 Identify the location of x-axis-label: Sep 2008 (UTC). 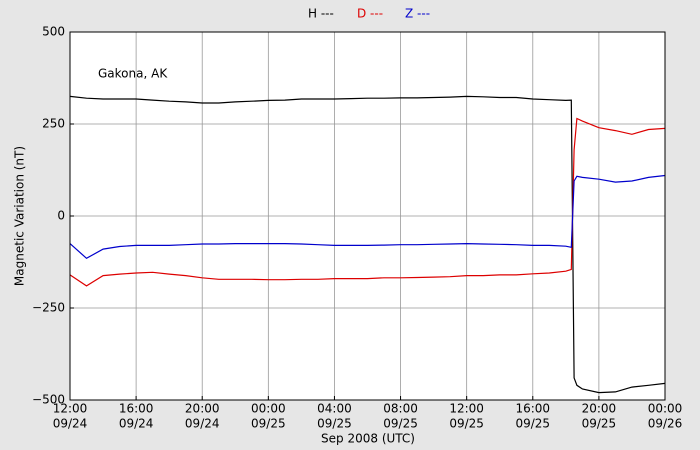
(368, 439).